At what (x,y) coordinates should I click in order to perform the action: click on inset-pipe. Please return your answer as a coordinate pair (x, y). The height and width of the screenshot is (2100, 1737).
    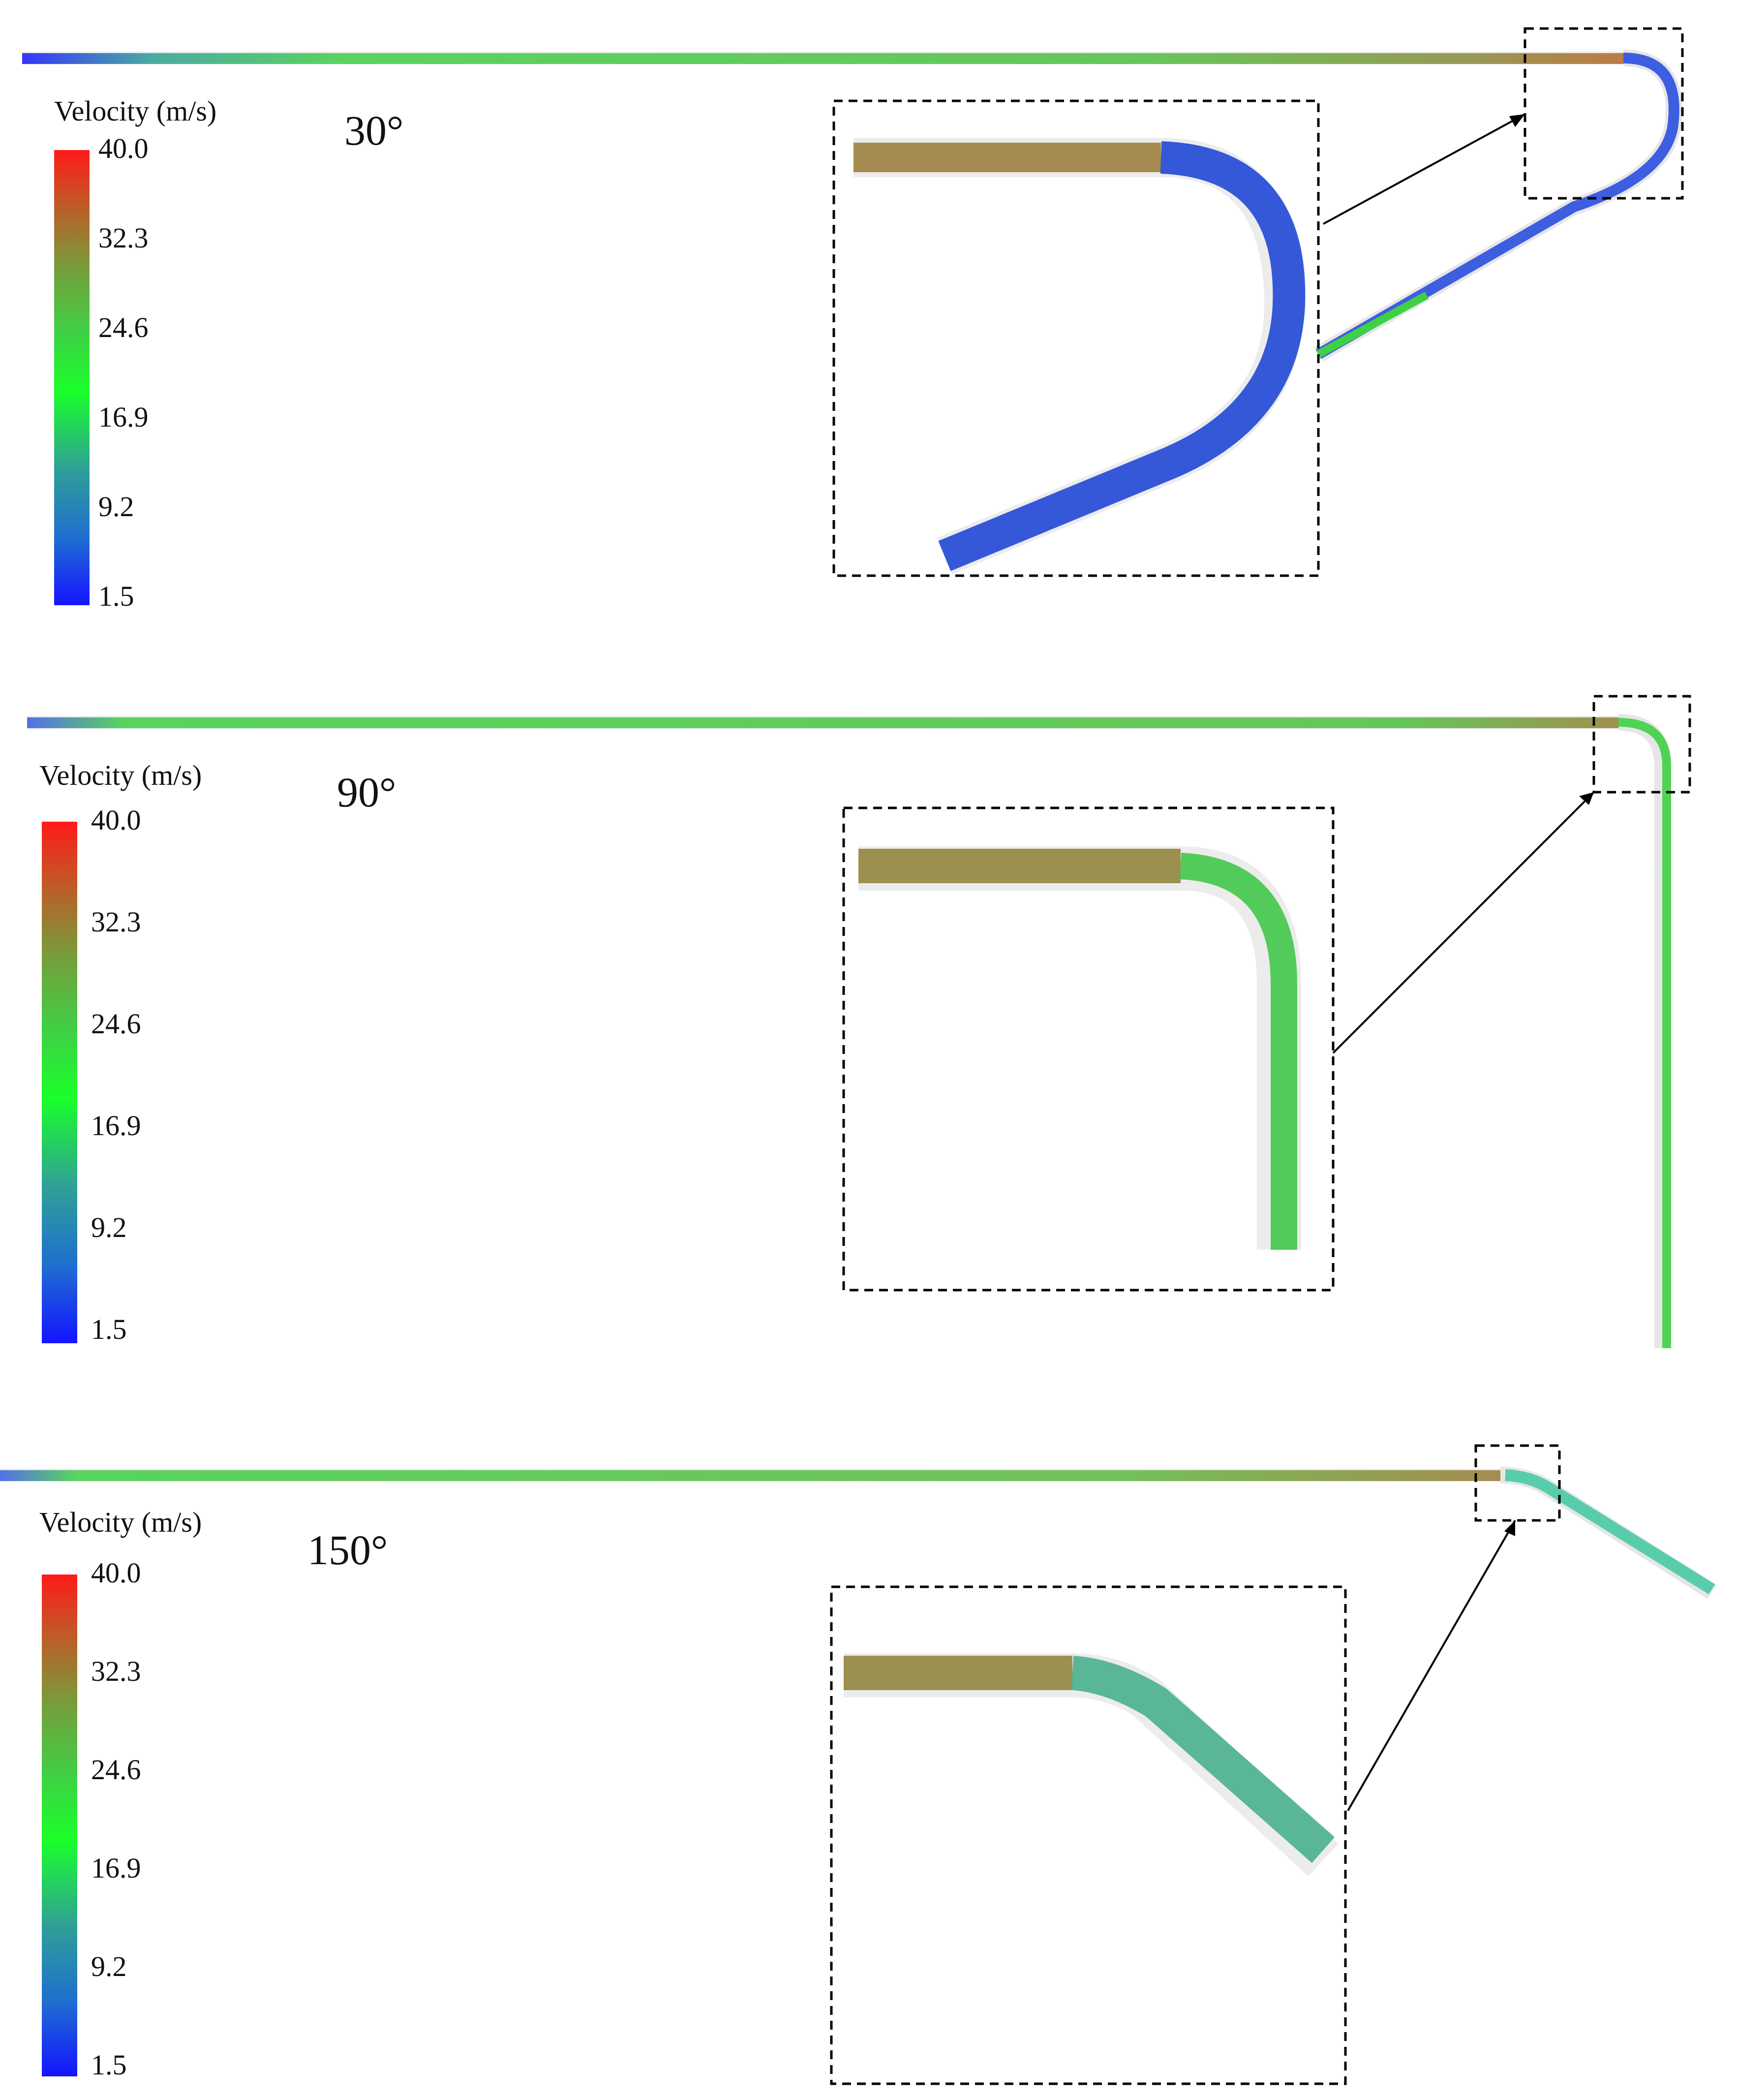
    Looking at the image, I should click on (1079, 1048).